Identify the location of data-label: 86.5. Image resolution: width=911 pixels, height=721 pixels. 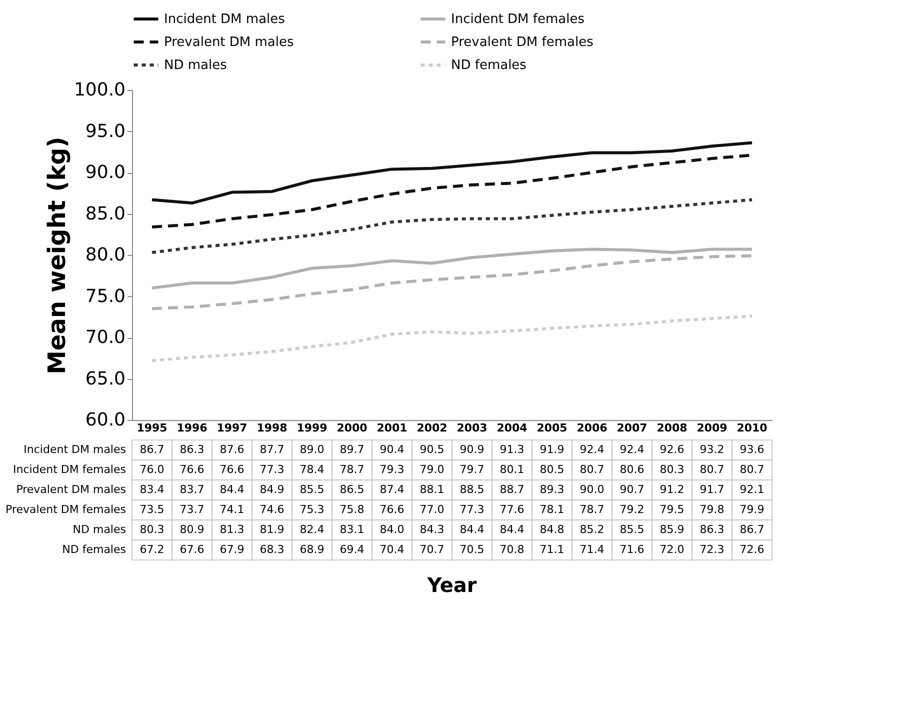
(352, 489).